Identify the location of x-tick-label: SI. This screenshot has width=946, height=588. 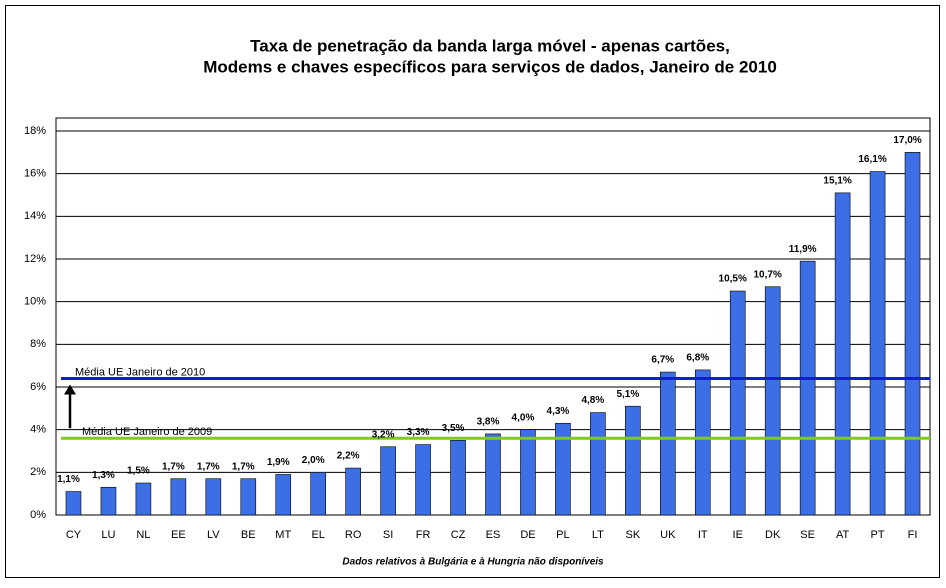
(388, 535).